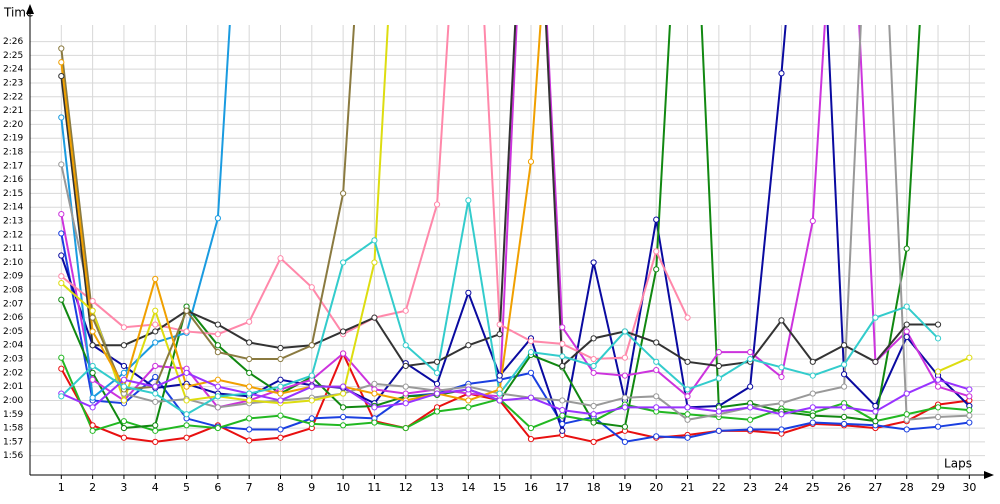  What do you see at coordinates (13, 70) in the screenshot?
I see `y-tick-label: 2:24` at bounding box center [13, 70].